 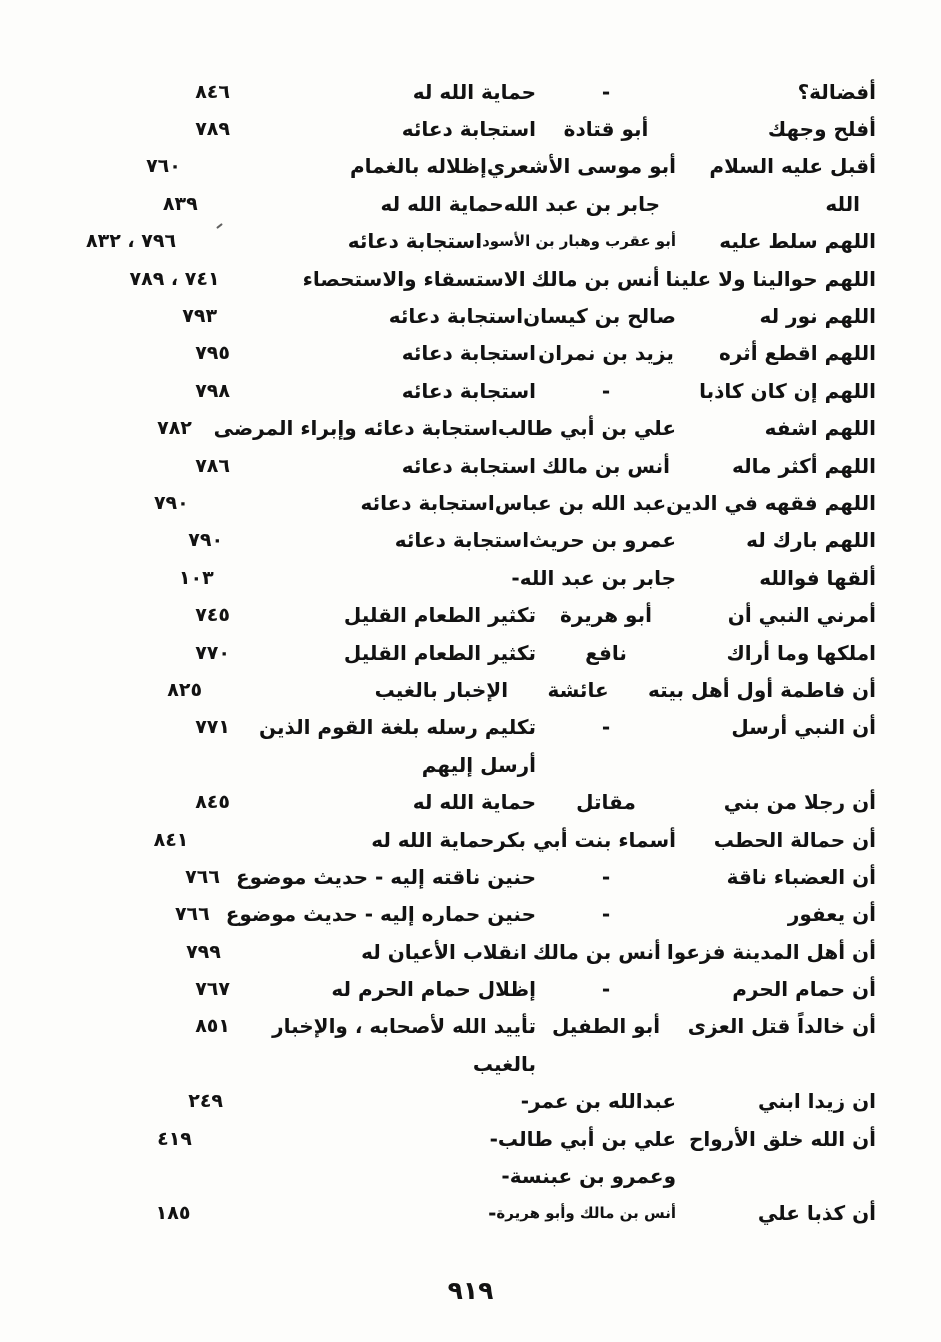 I want to click on narrator-cell: جابر بن عبد الله, so click(x=597, y=577).